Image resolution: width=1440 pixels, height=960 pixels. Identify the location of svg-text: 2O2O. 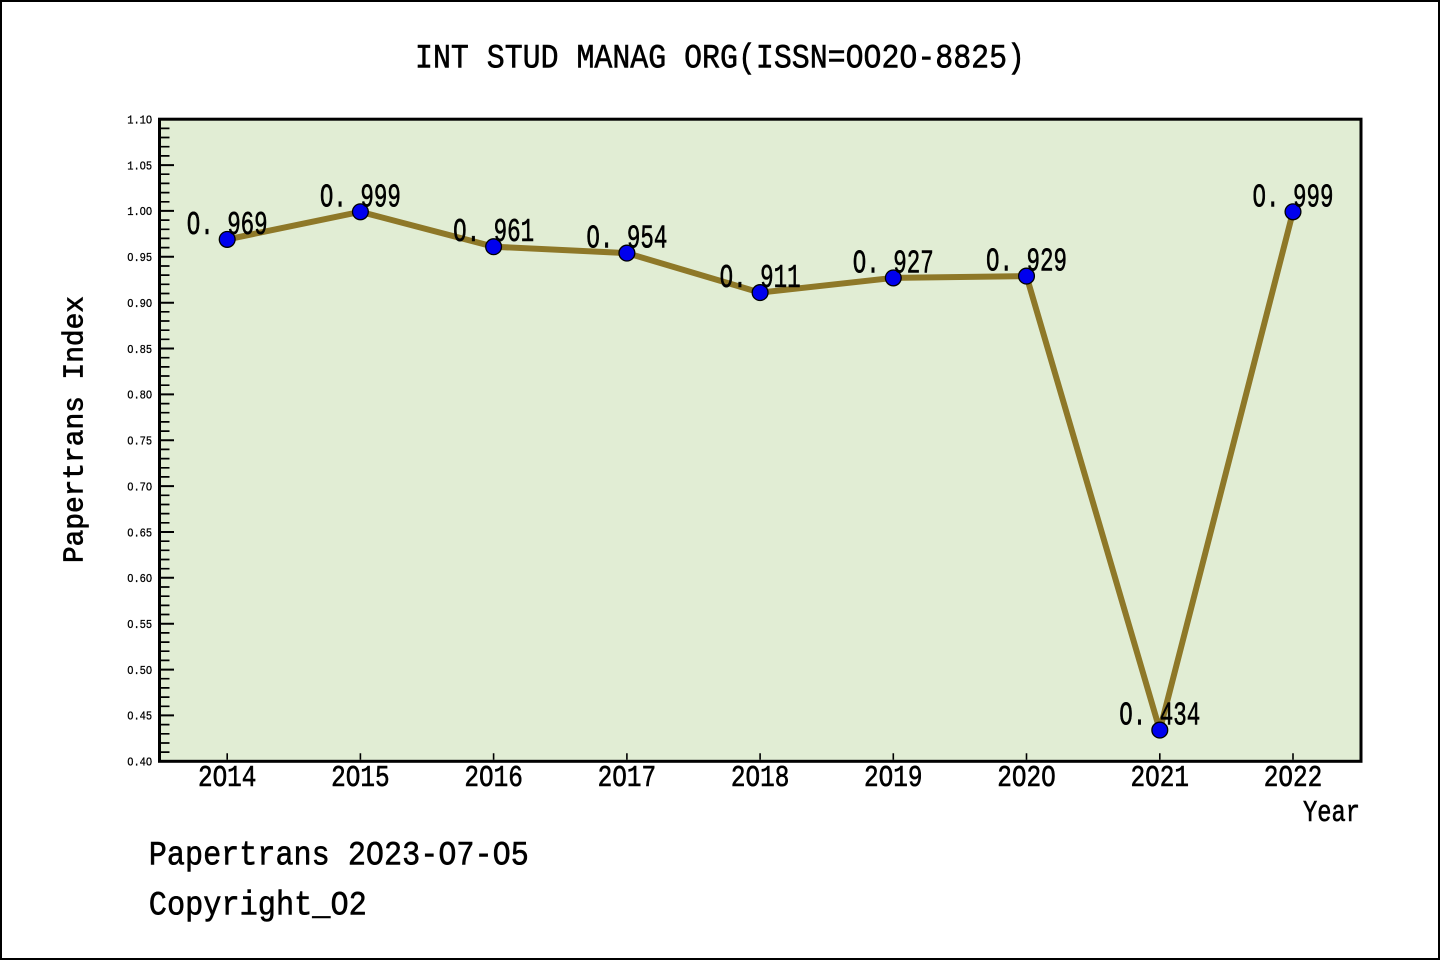
(1026, 778).